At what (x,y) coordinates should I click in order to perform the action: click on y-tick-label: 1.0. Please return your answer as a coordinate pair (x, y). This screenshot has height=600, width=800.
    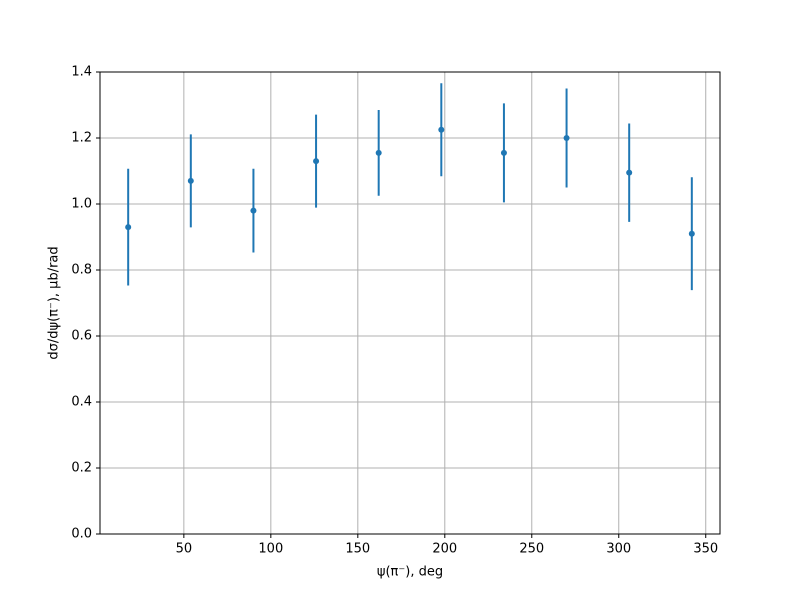
    Looking at the image, I should click on (81, 204).